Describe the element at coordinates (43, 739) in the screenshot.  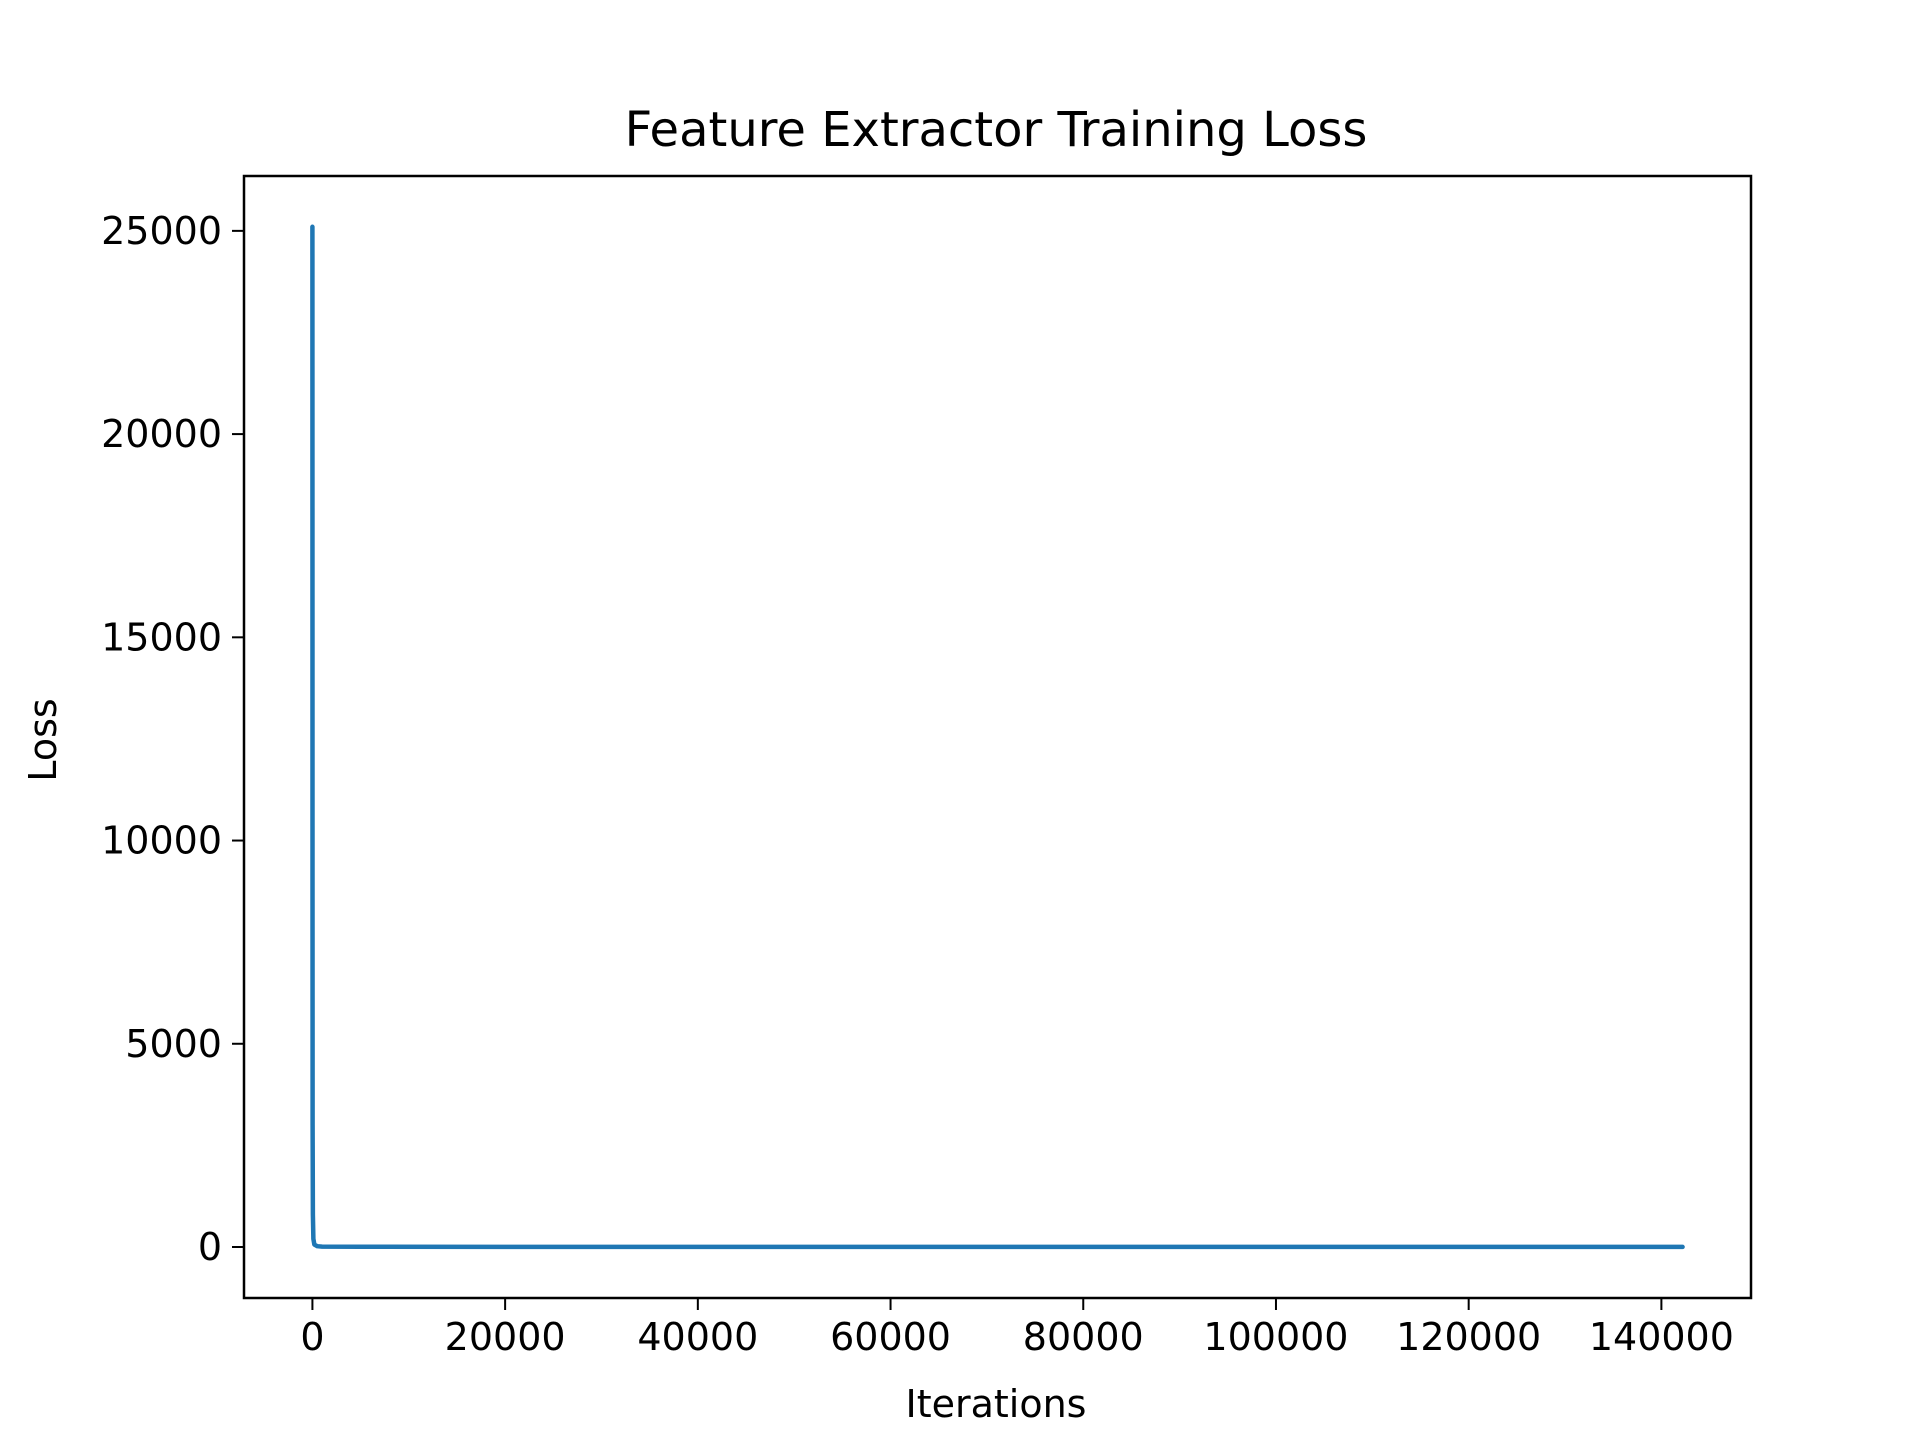
I see `y-axis-label: Loss` at that location.